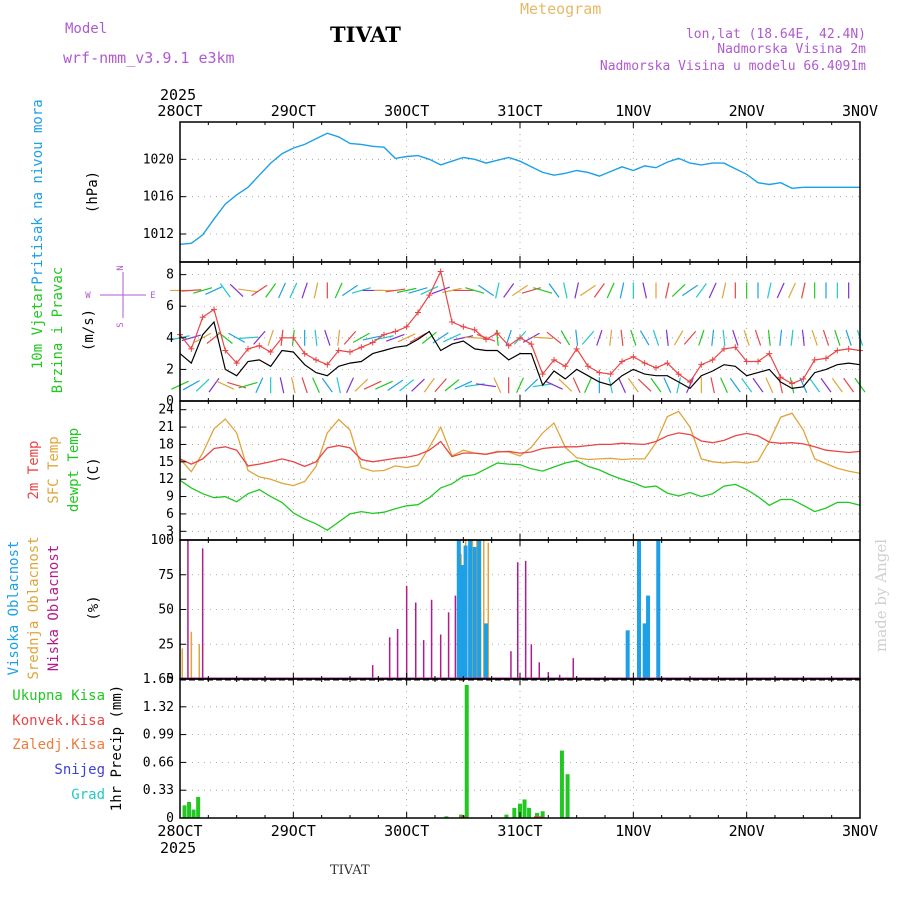 The height and width of the screenshot is (900, 900). Describe the element at coordinates (94, 607) in the screenshot. I see `cloud-unit: (%)` at that location.